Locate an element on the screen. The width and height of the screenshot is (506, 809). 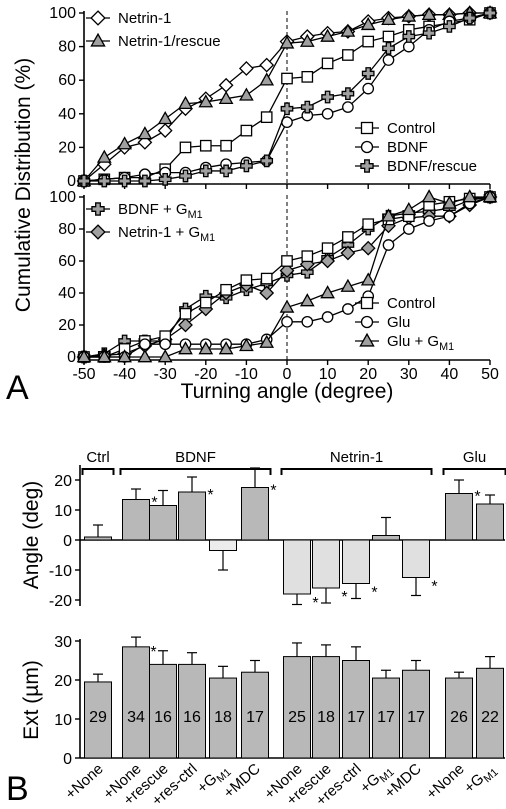
legend-label: Netrin-1 + GM1 is located at coordinates (166, 234).